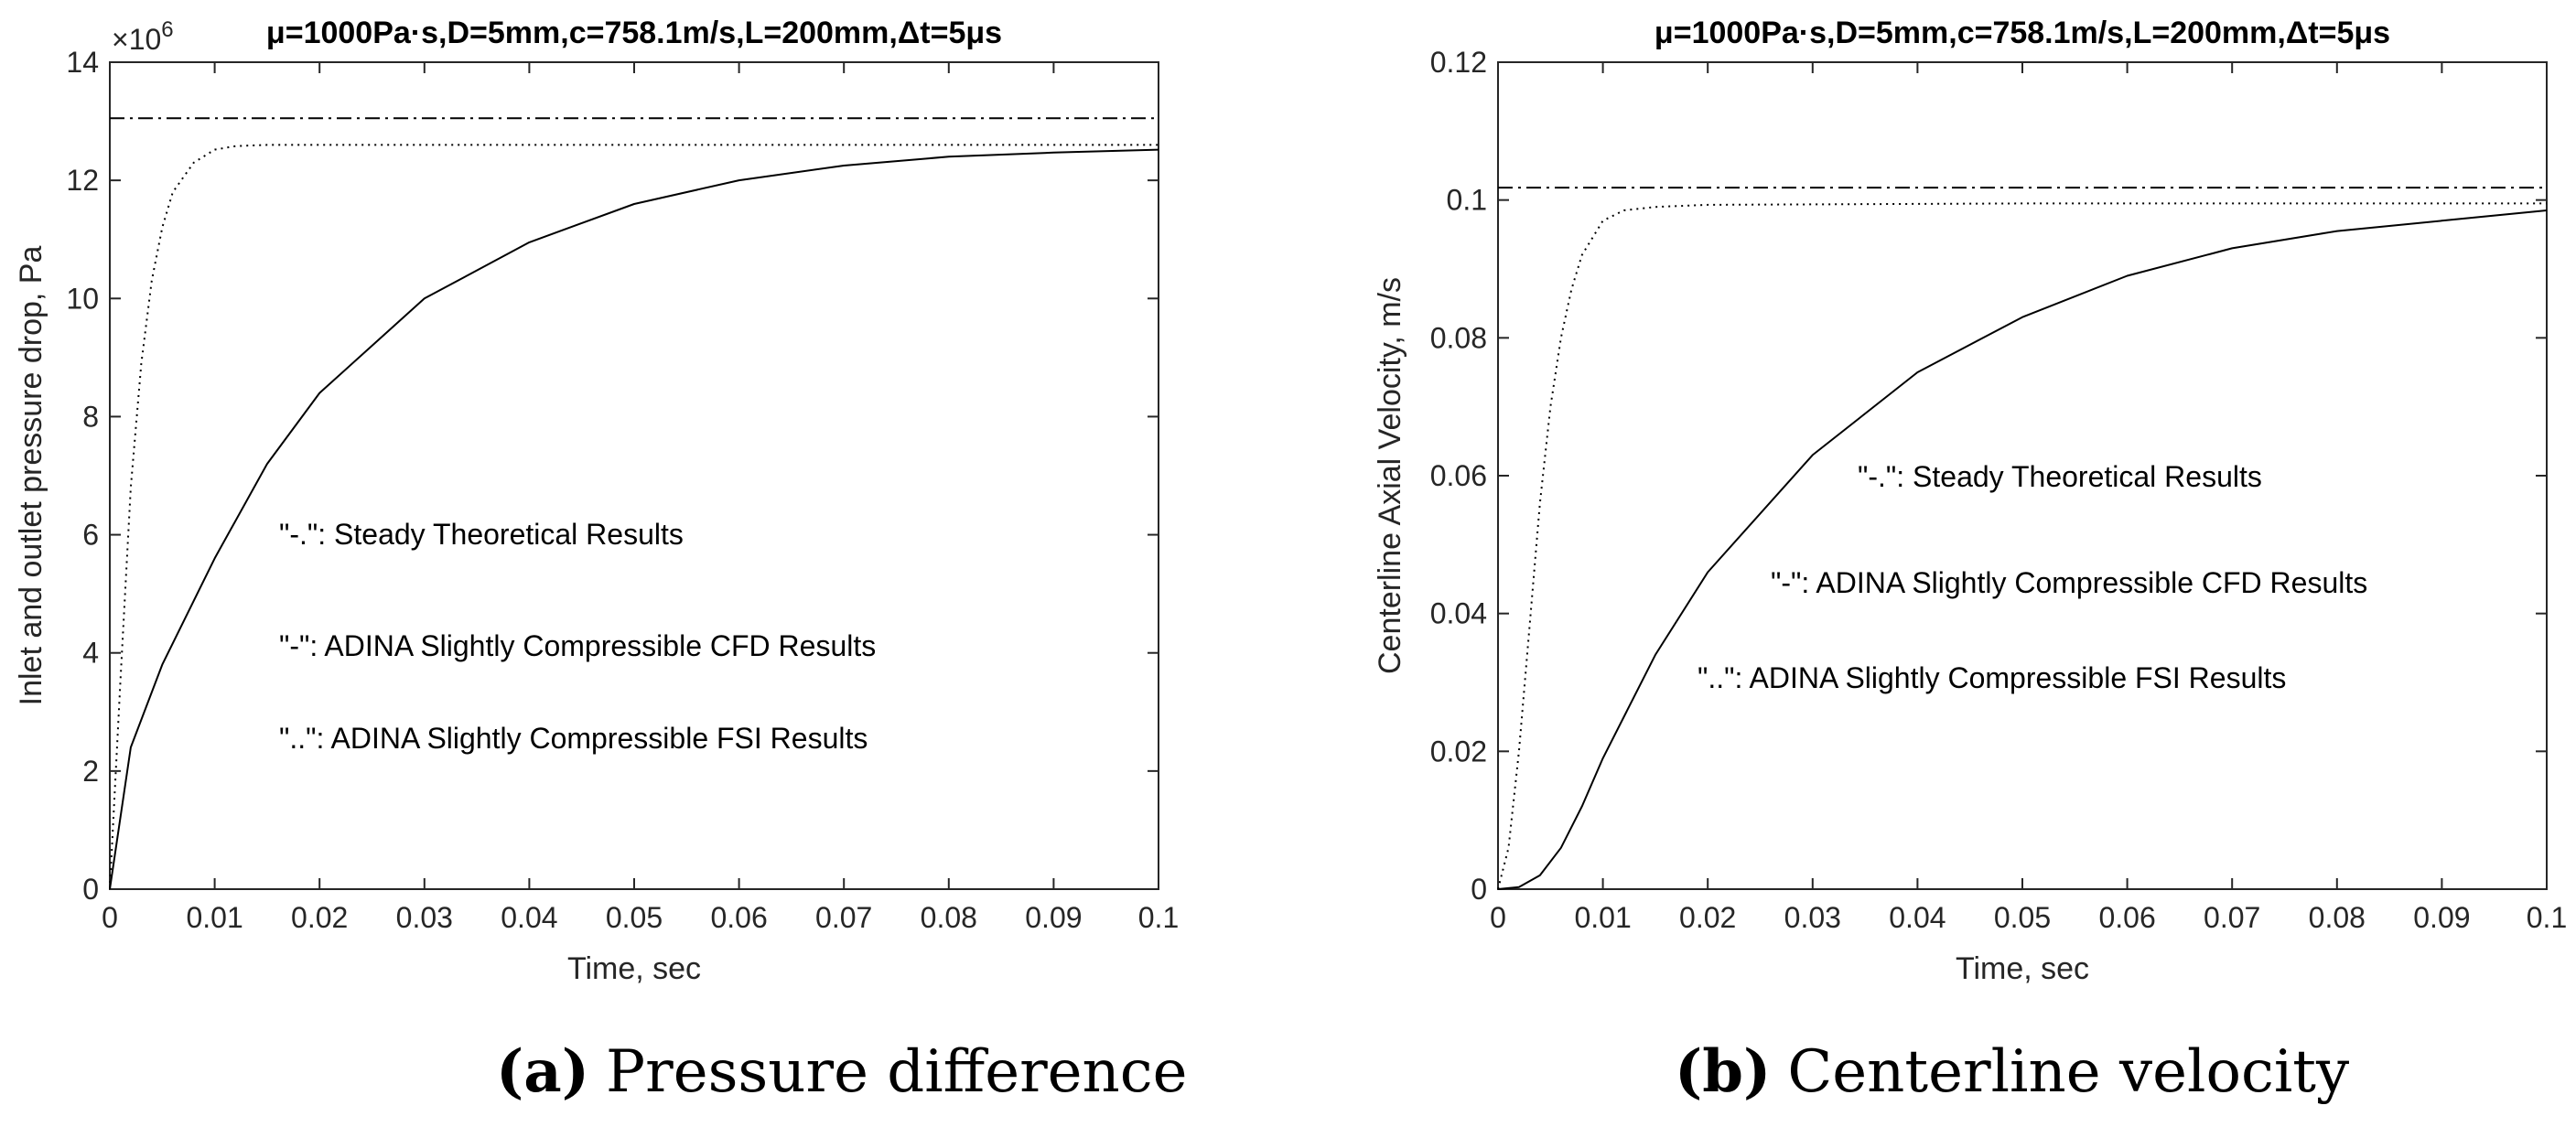 The width and height of the screenshot is (2576, 1127). What do you see at coordinates (2022, 969) in the screenshot?
I see `x-axis-label-b: Time, sec` at bounding box center [2022, 969].